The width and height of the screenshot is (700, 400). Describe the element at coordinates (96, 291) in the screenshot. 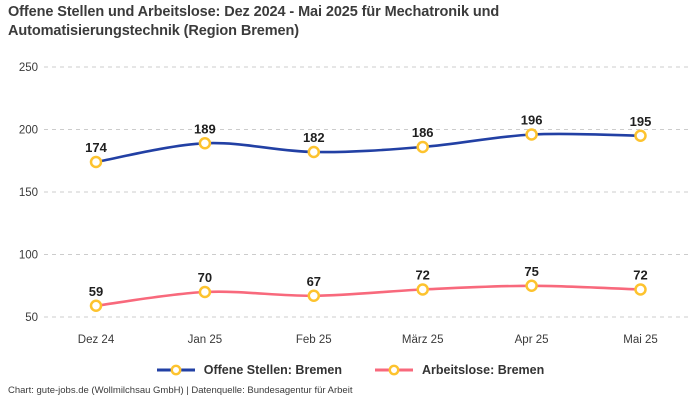

I see `data-point-label: 59` at that location.